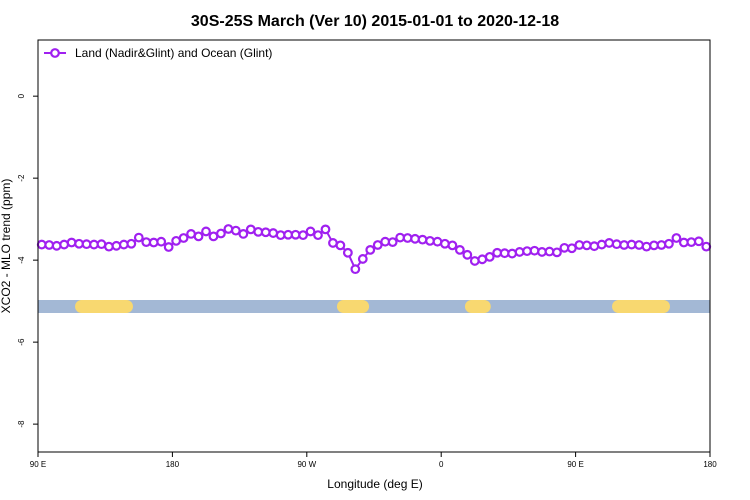 The height and width of the screenshot is (500, 750). I want to click on y-tick-label: -4, so click(21, 260).